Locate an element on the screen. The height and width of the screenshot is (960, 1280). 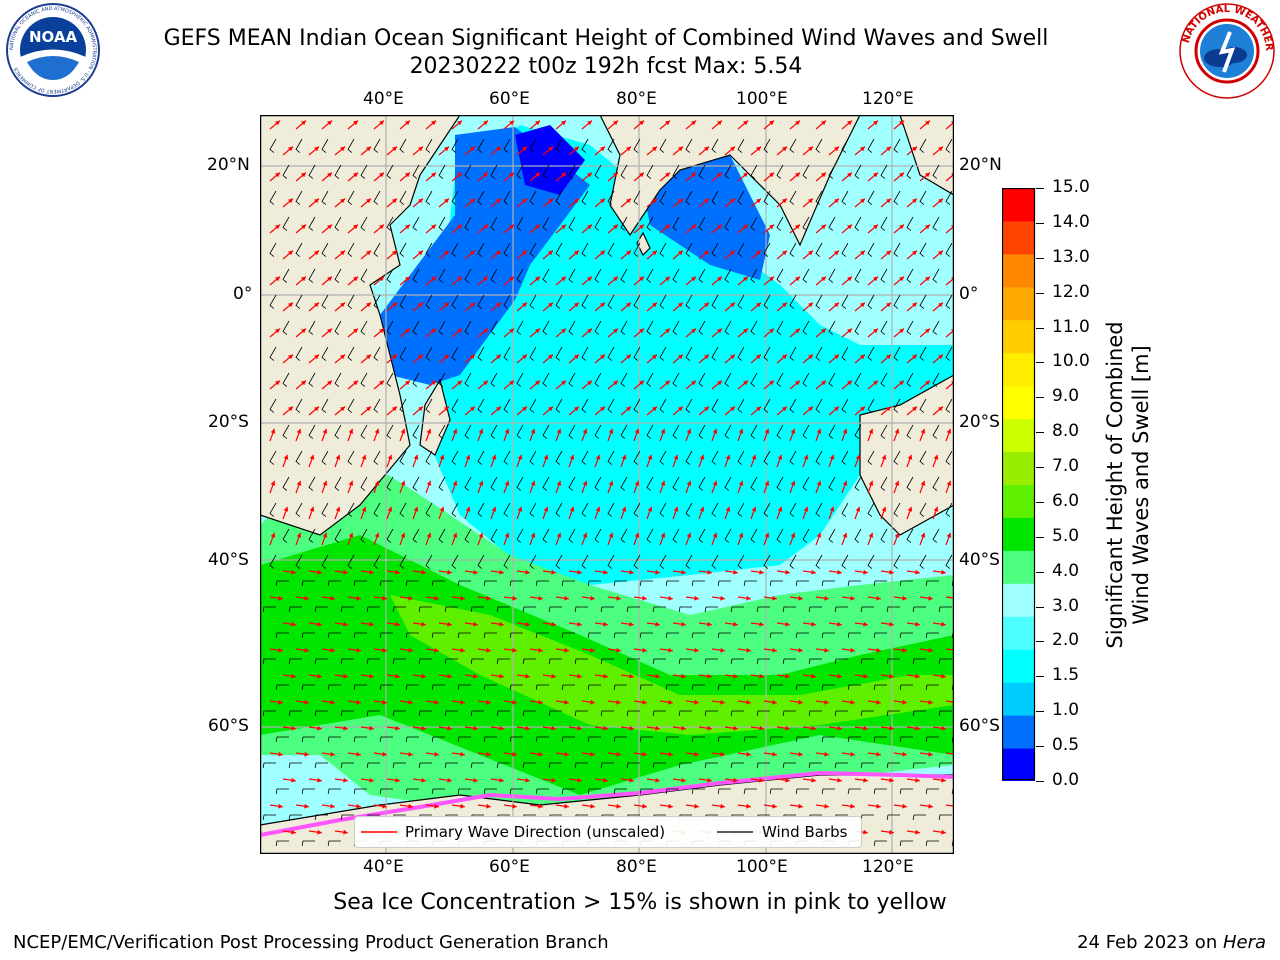
footer-host: Hera is located at coordinates (1244, 942).